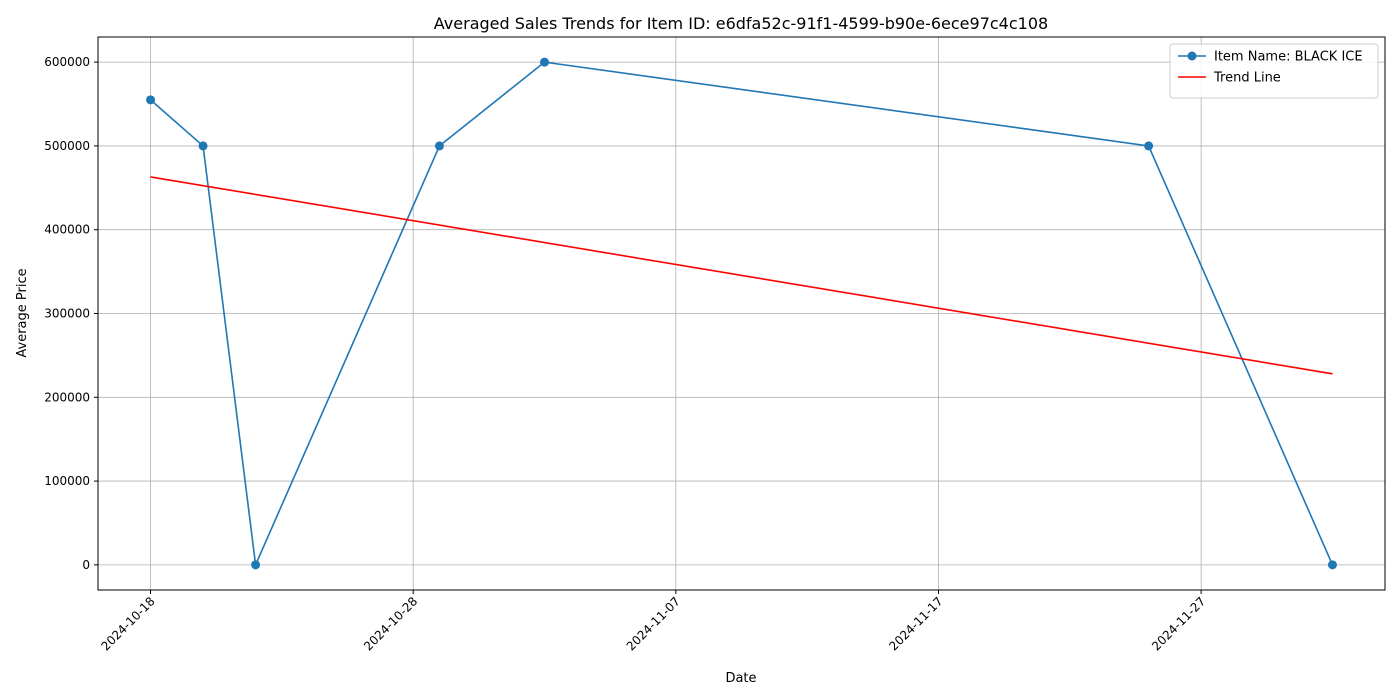 The height and width of the screenshot is (700, 1400). Describe the element at coordinates (67, 314) in the screenshot. I see `y-tick-label: 300000` at that location.